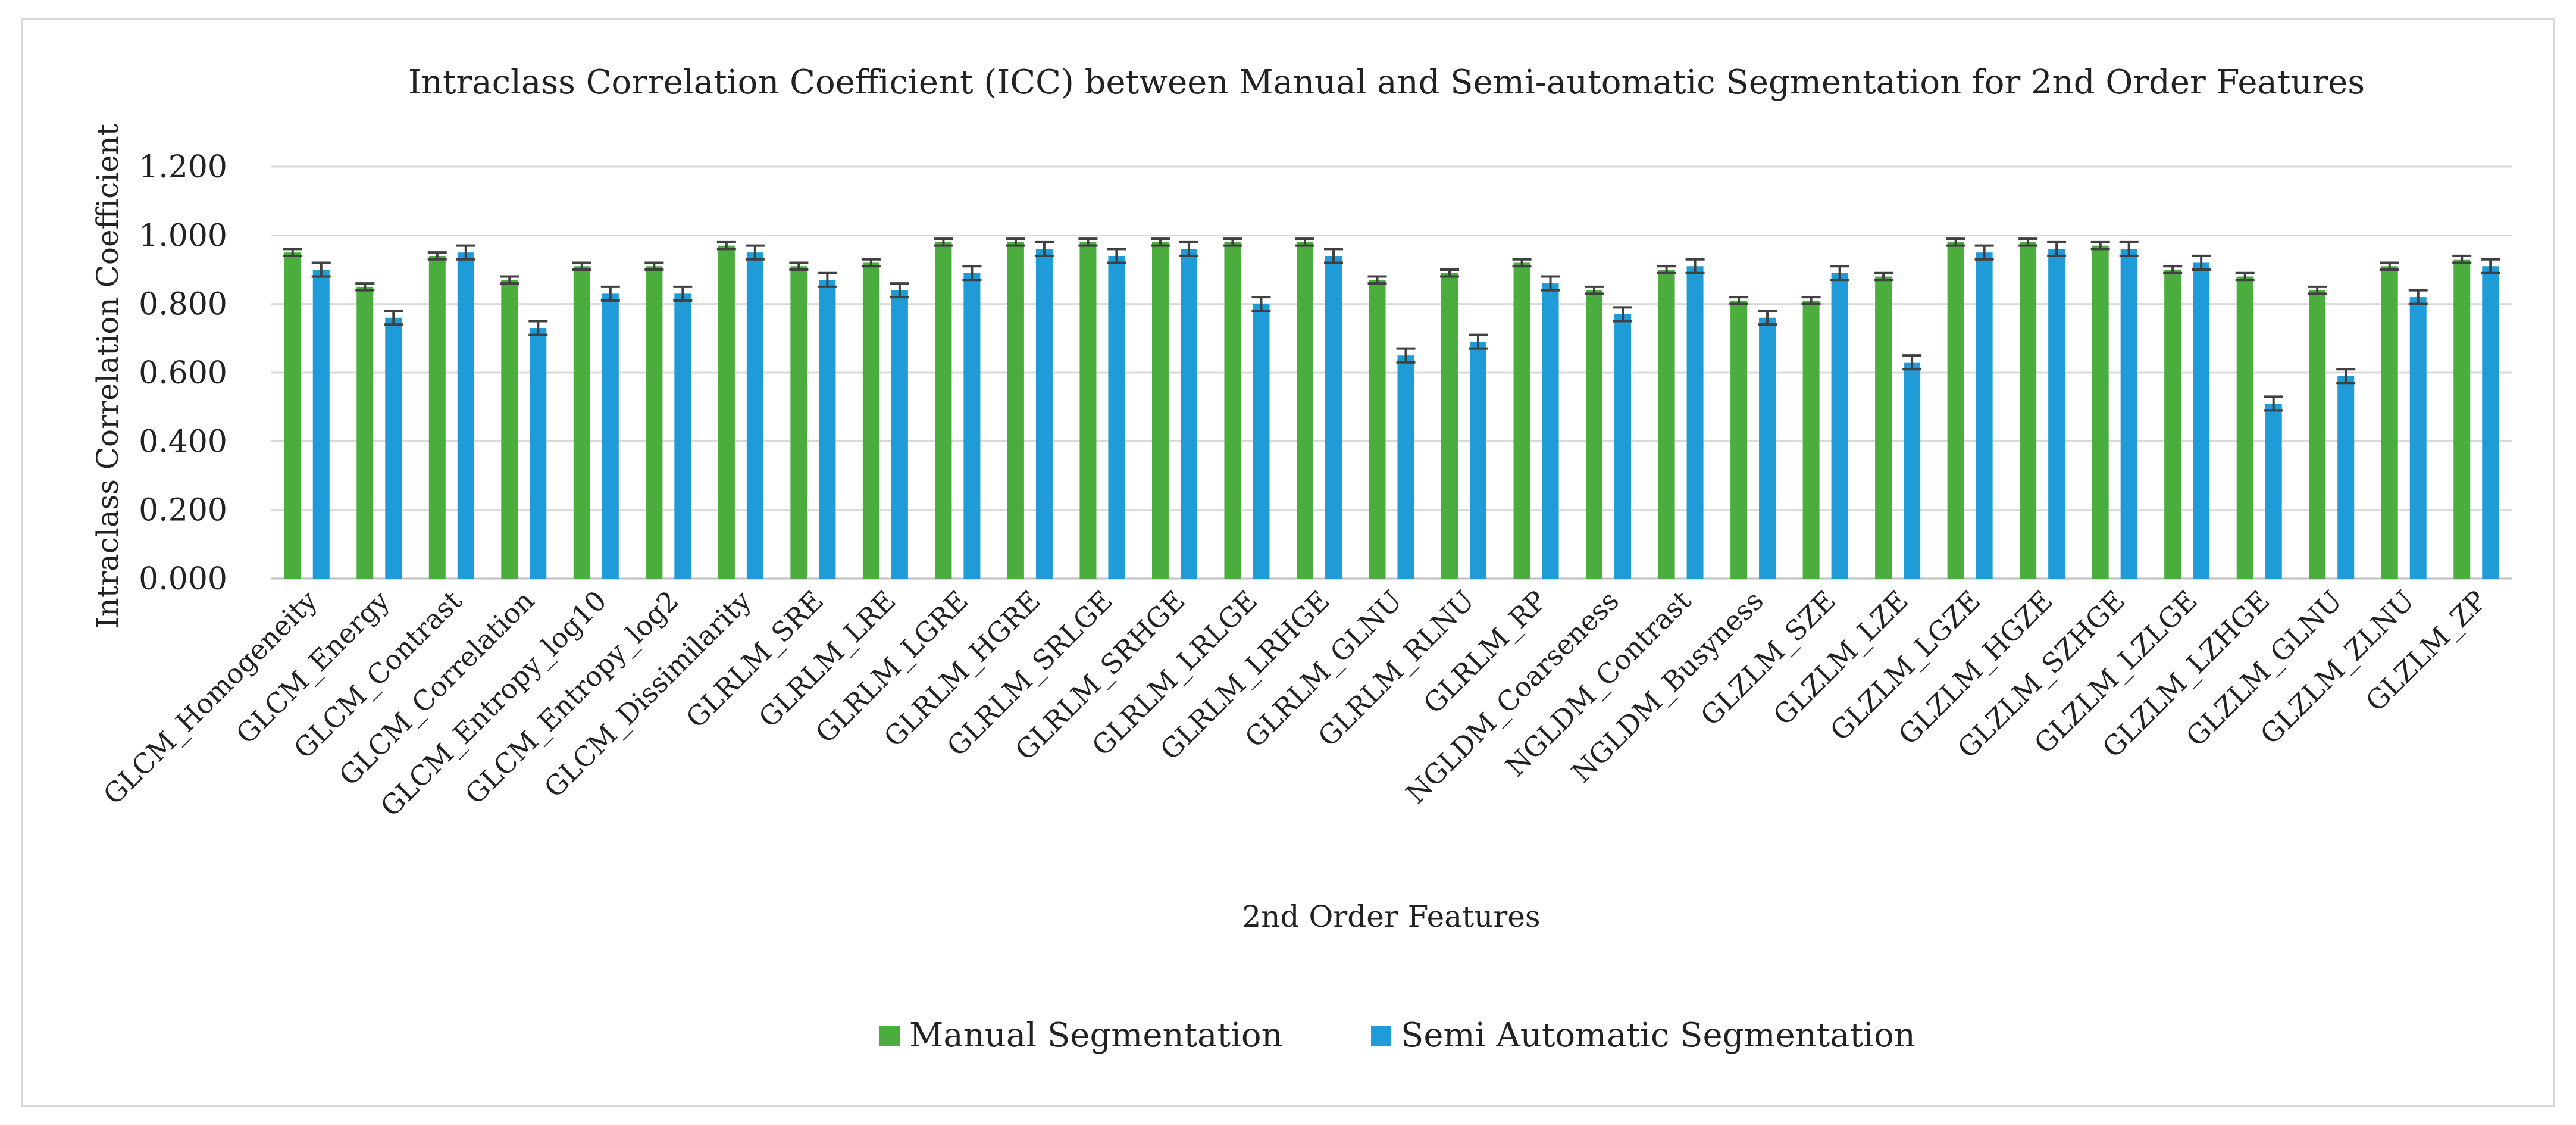 This screenshot has height=1125, width=2576. Describe the element at coordinates (183, 442) in the screenshot. I see `y-tick-label: 0.400` at that location.